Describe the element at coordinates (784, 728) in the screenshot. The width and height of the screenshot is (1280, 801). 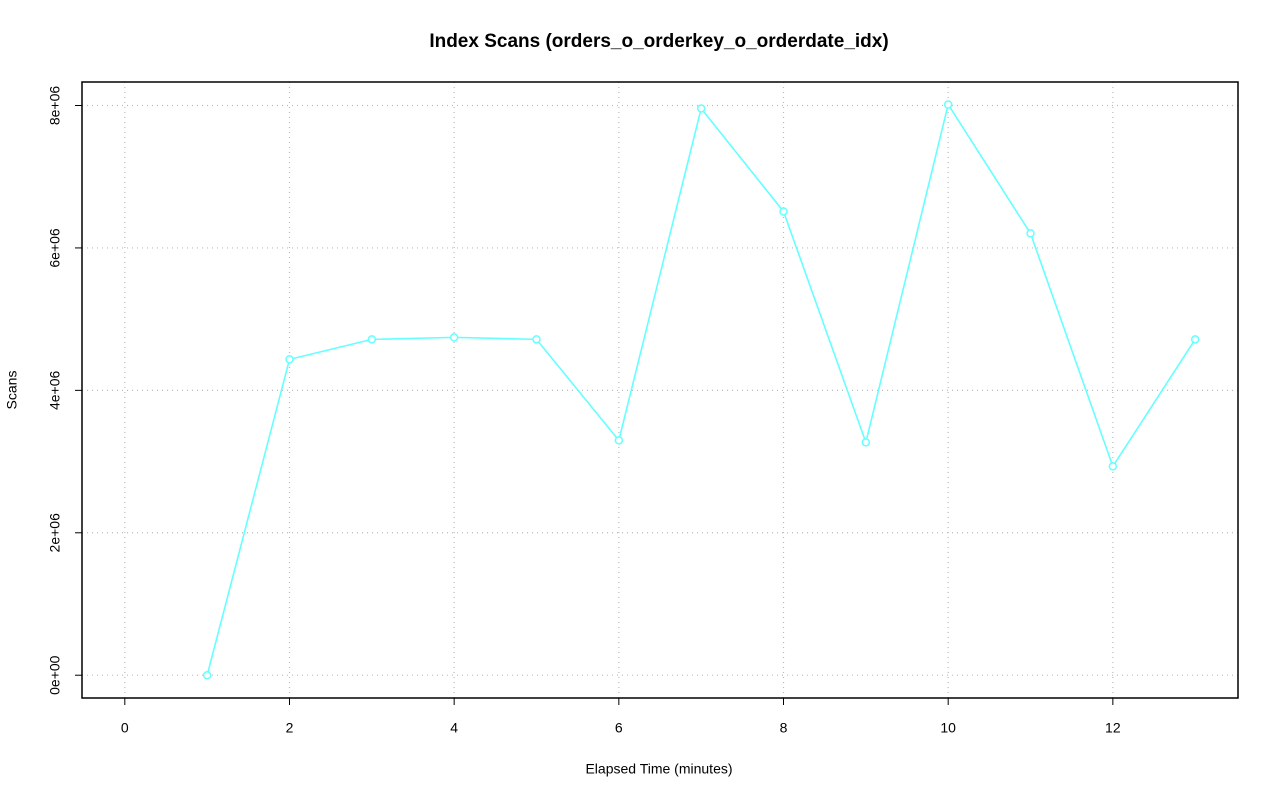
I see `x-tick-label: 8` at that location.